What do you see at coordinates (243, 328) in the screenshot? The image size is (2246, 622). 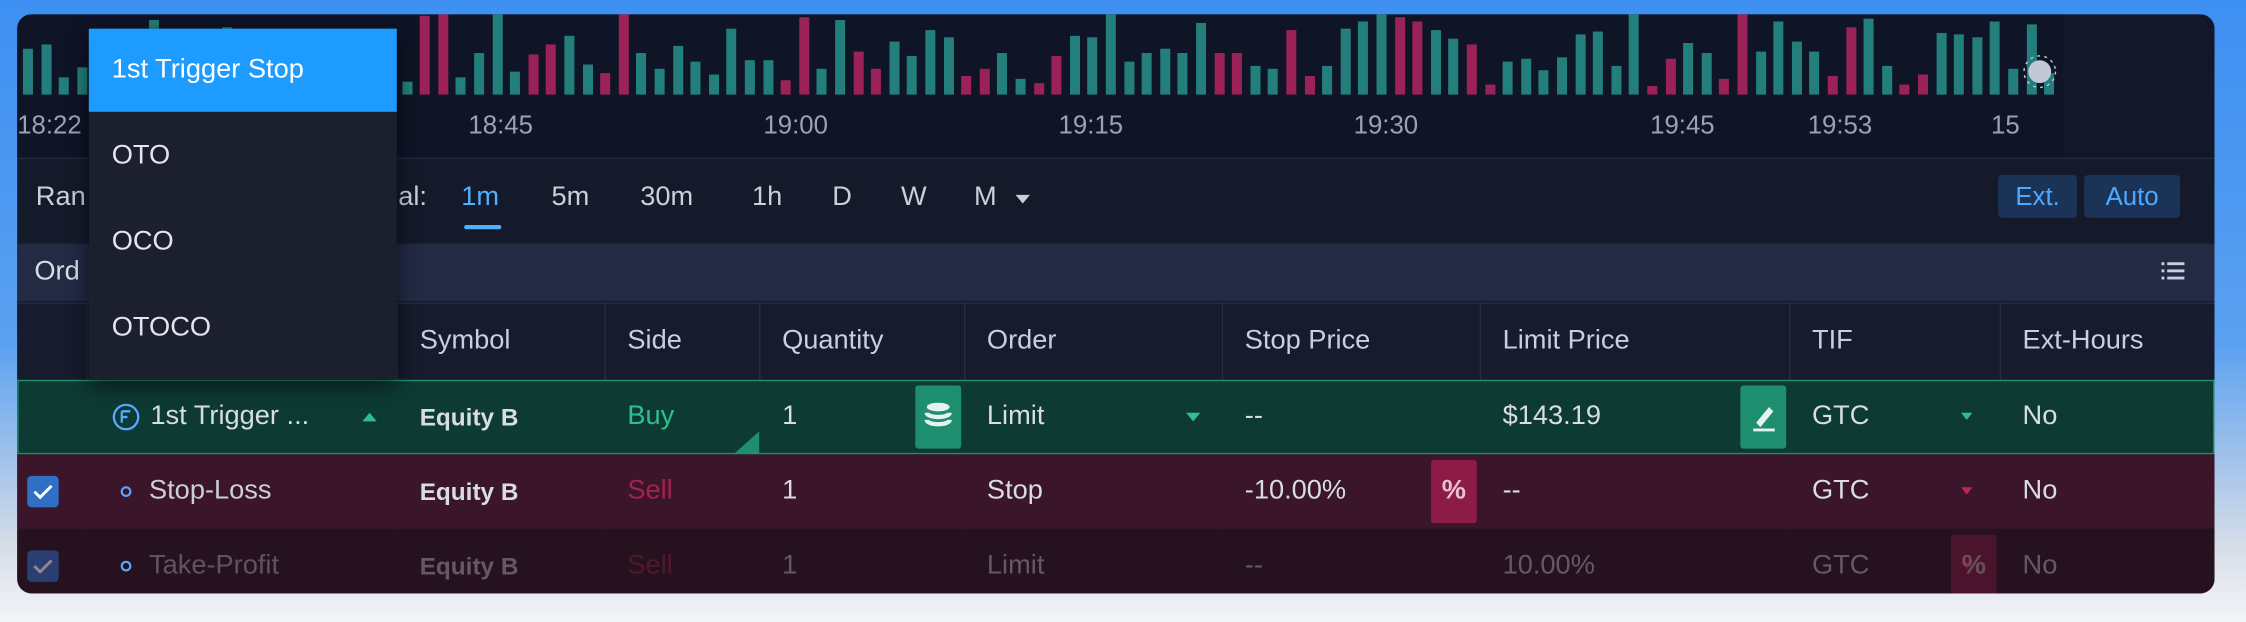 I see `dropdown-item: OTOCO` at bounding box center [243, 328].